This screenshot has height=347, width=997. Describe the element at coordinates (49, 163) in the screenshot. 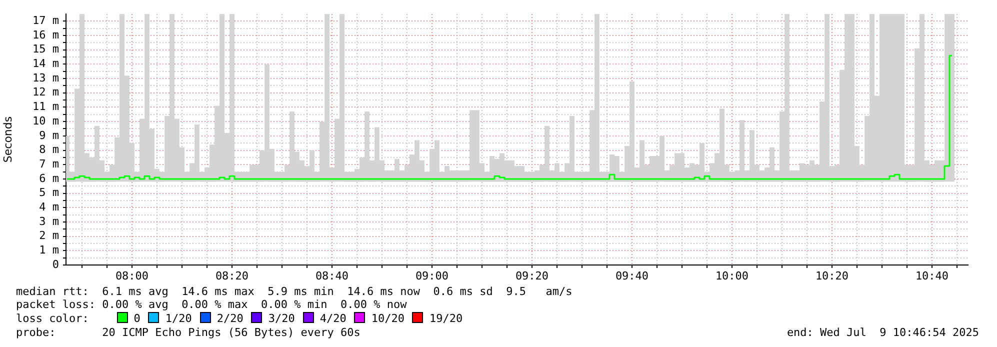

I see `y-tick-label: 7 m` at that location.